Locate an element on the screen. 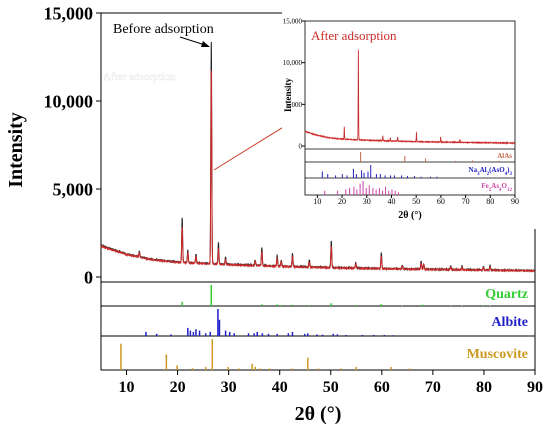 This screenshot has height=431, width=550. main-ref-label-muscovite: Muscovite is located at coordinates (497, 354).